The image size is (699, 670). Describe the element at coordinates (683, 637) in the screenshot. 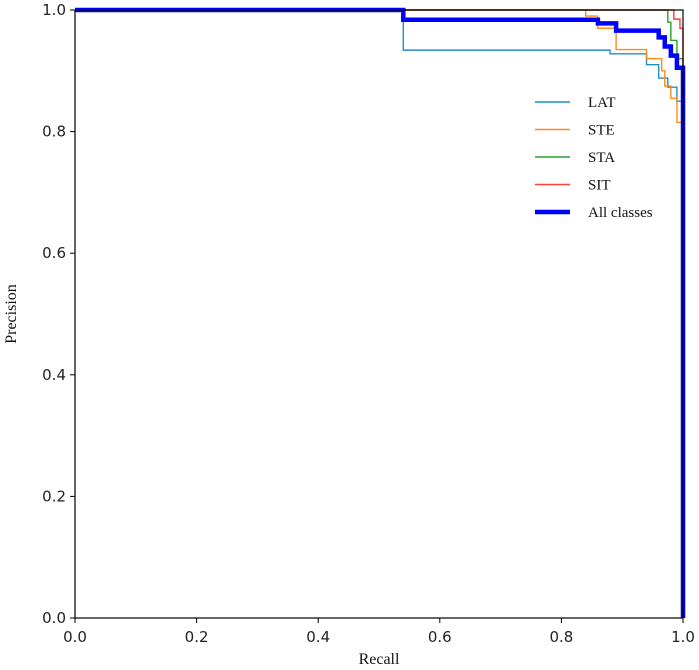

I see `x-tick-label: 1.0` at that location.